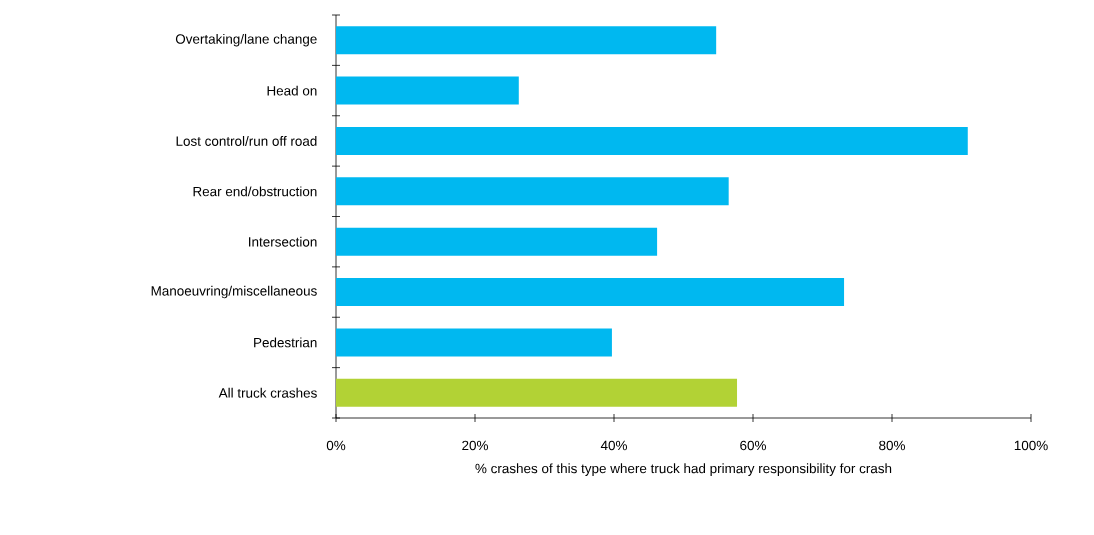 This screenshot has width=1094, height=535. Describe the element at coordinates (234, 292) in the screenshot. I see `y-tick-label: Manoeuvring/miscellaneous` at that location.